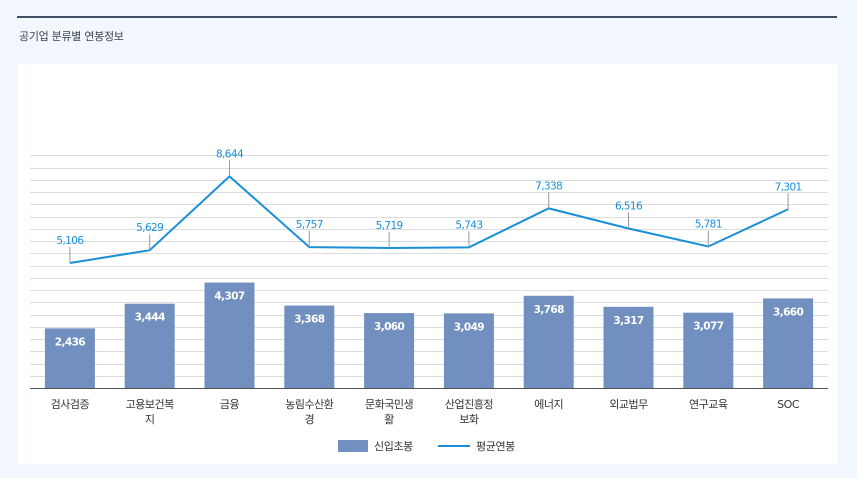 This screenshot has height=478, width=857. I want to click on x-tick-label: 에너지, so click(548, 404).